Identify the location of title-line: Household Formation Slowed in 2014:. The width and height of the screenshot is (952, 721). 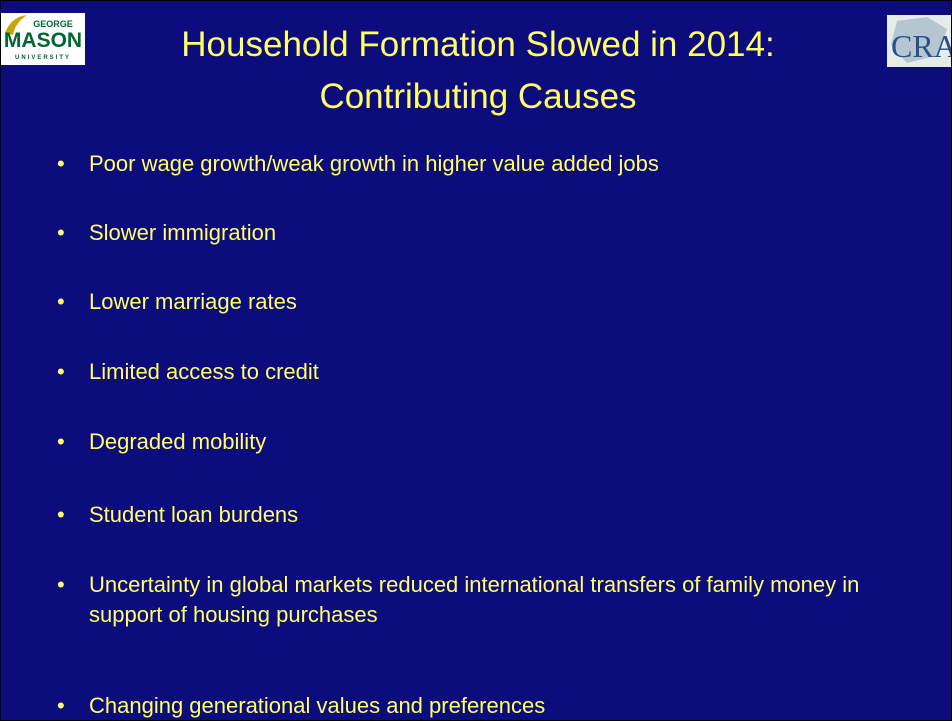
(478, 44).